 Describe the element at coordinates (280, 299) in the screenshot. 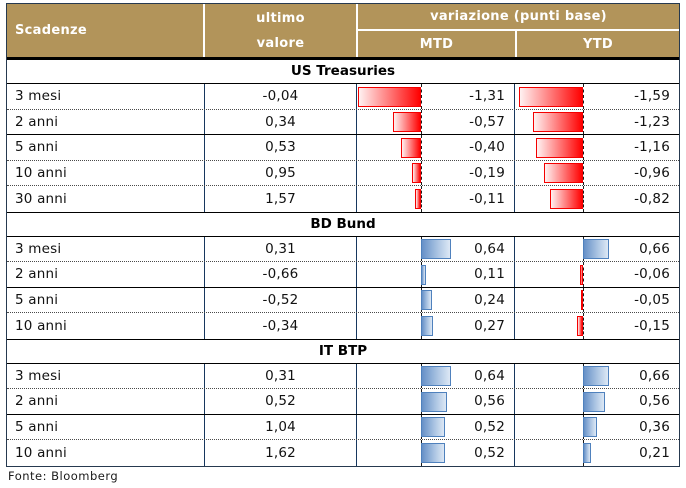

I see `ultimo-valore-cell: -0,52` at that location.